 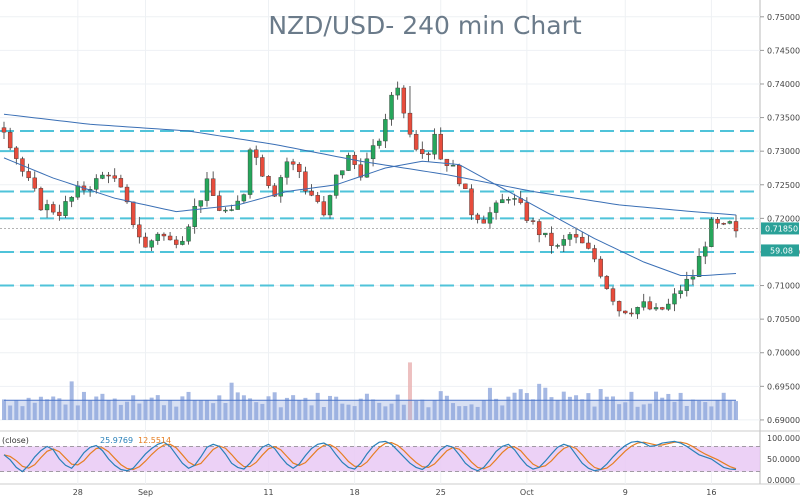 What do you see at coordinates (711, 492) in the screenshot?
I see `x-tick-label: 16` at bounding box center [711, 492].